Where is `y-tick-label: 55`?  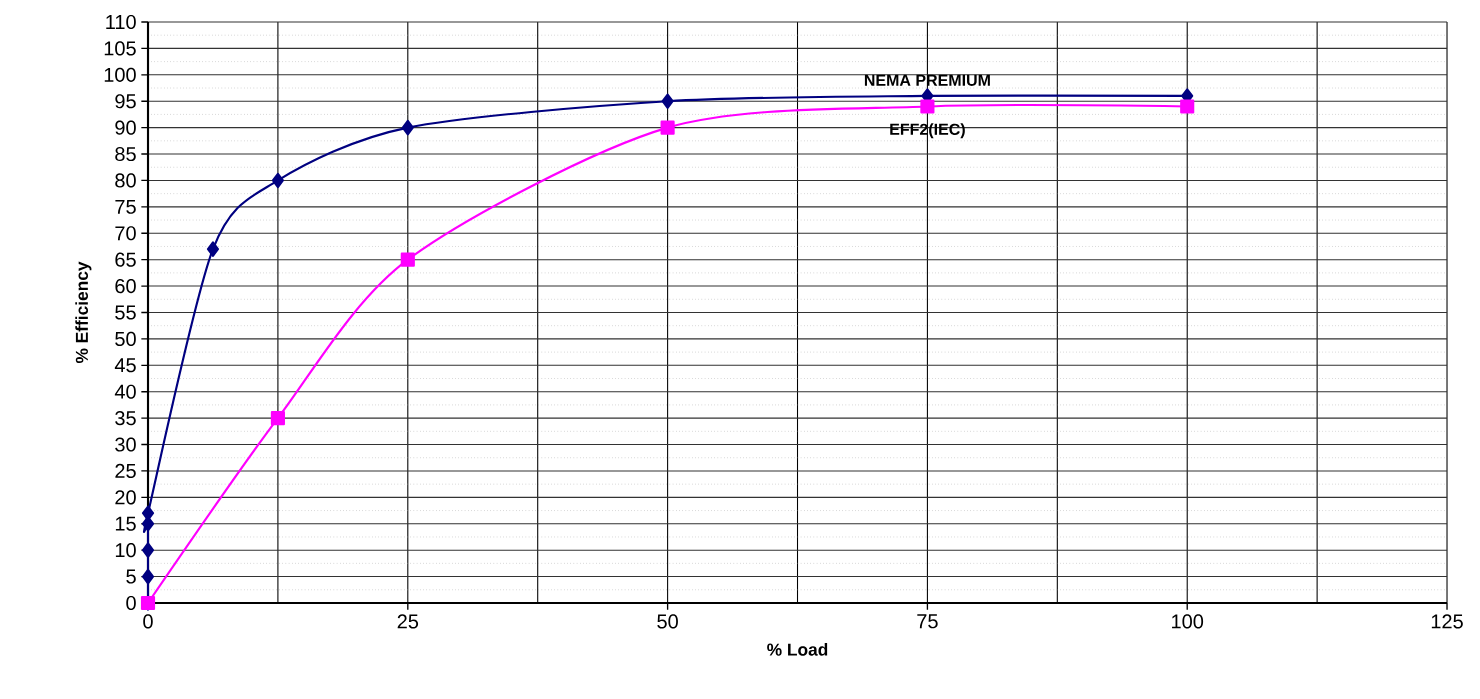
y-tick-label: 55 is located at coordinates (125, 312).